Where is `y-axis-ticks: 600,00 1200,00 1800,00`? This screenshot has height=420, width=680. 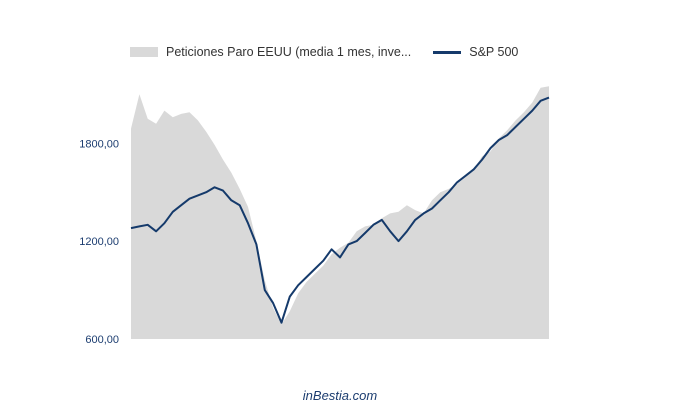
y-axis-ticks: 600,00 1200,00 1800,00 is located at coordinates (99, 242).